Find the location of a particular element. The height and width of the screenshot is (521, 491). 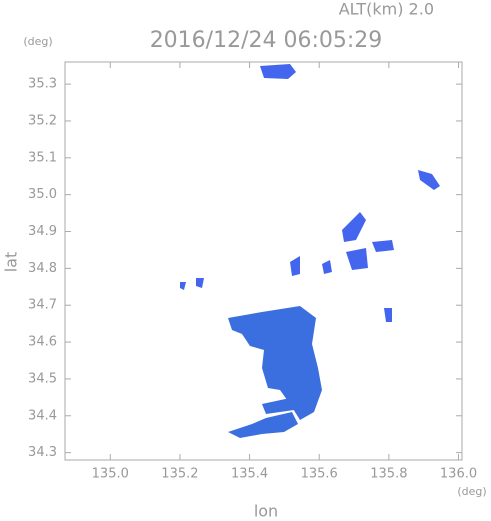

x-unit: (deg) is located at coordinates (471, 491).